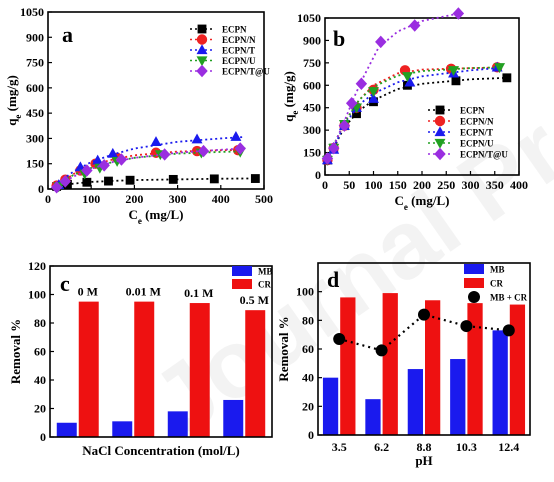 Image resolution: width=554 pixels, height=482 pixels. What do you see at coordinates (309, 18) in the screenshot?
I see `y-tick-label: 1050` at bounding box center [309, 18].